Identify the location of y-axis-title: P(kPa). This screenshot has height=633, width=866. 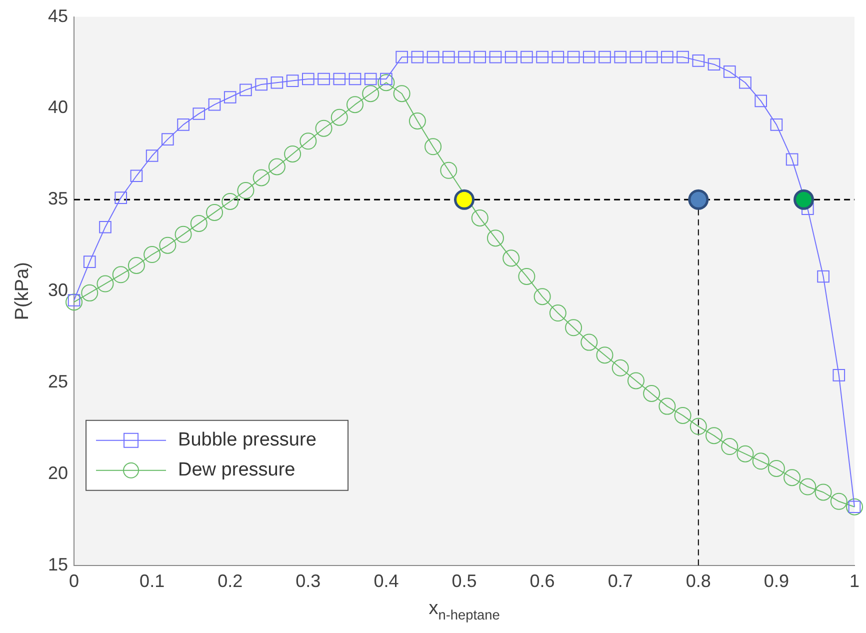
(22, 291).